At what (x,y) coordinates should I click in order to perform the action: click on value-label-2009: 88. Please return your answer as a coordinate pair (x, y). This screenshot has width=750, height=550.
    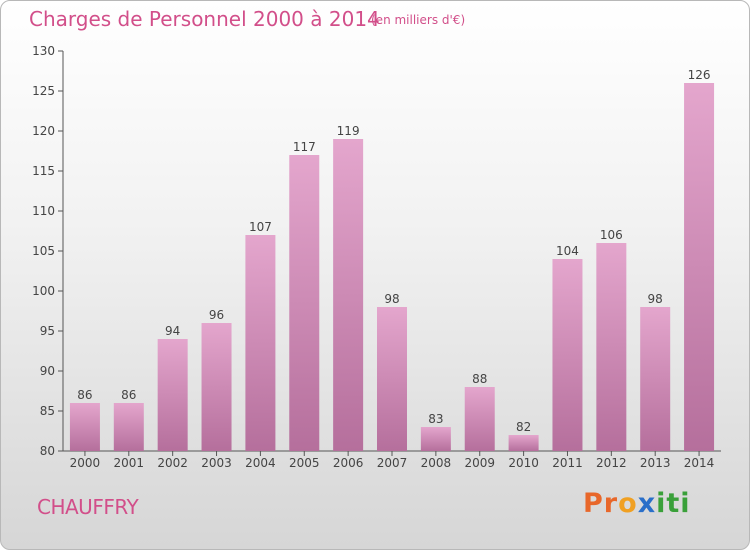
    Looking at the image, I should click on (479, 379).